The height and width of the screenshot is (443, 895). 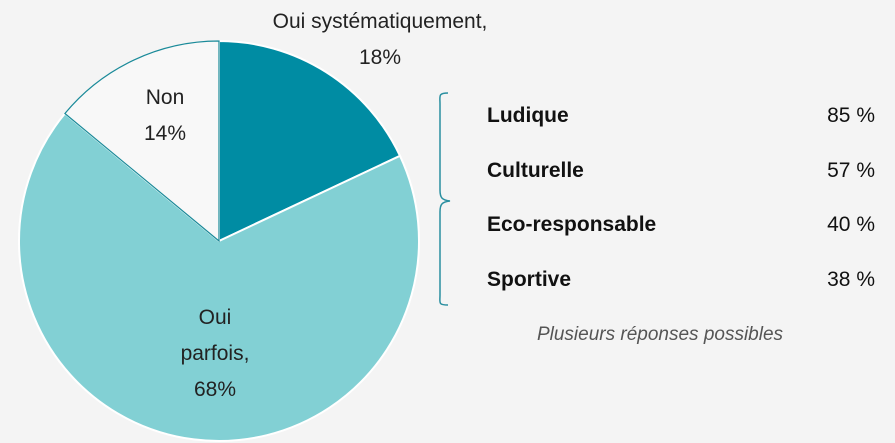 What do you see at coordinates (851, 224) in the screenshot?
I see `item-value: 40 %` at bounding box center [851, 224].